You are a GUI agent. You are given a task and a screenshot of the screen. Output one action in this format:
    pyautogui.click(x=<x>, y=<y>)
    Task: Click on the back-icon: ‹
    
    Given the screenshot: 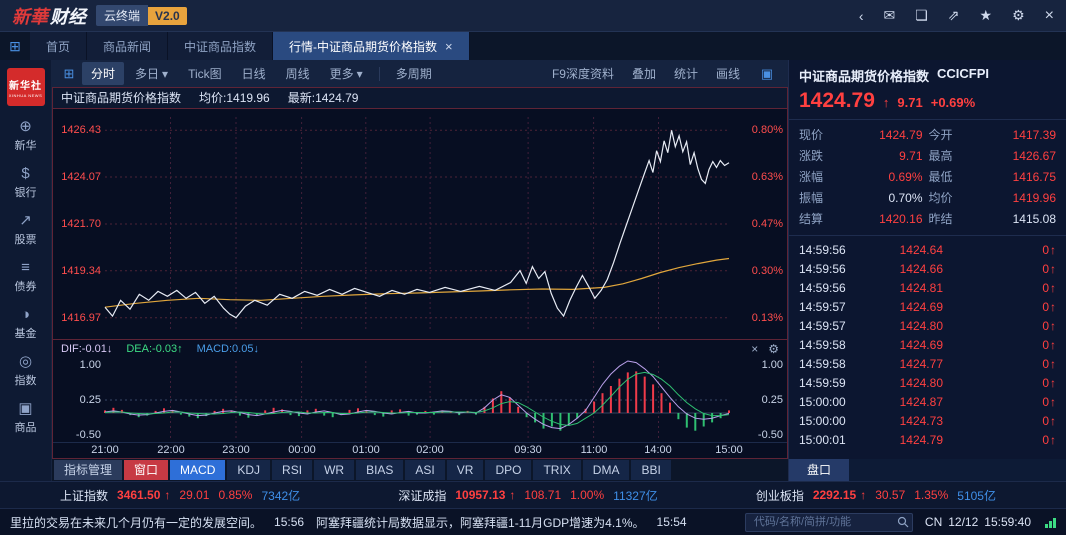 What is the action you would take?
    pyautogui.click(x=861, y=15)
    